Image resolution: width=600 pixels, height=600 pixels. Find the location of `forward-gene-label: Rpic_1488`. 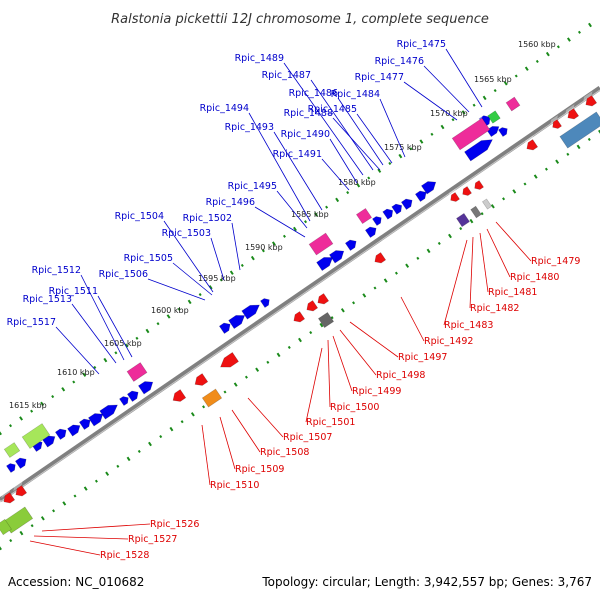

forward-gene-label: Rpic_1488 is located at coordinates (308, 113).